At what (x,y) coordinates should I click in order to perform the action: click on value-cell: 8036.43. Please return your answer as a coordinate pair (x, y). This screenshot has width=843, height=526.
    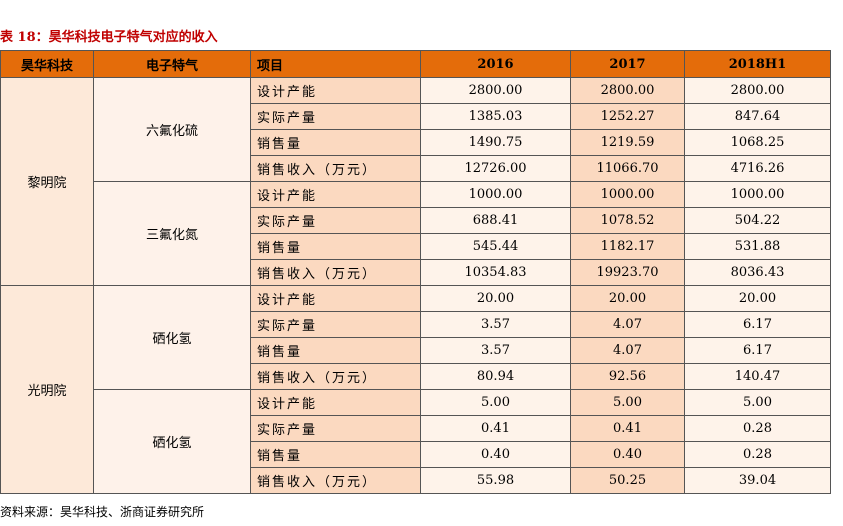
    Looking at the image, I should click on (757, 272).